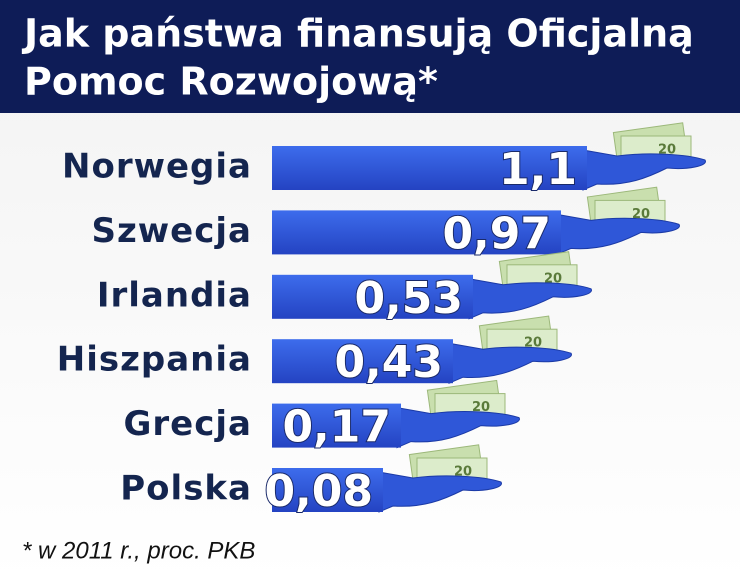 This screenshot has width=740, height=581. I want to click on value-label: 1,1, so click(538, 169).